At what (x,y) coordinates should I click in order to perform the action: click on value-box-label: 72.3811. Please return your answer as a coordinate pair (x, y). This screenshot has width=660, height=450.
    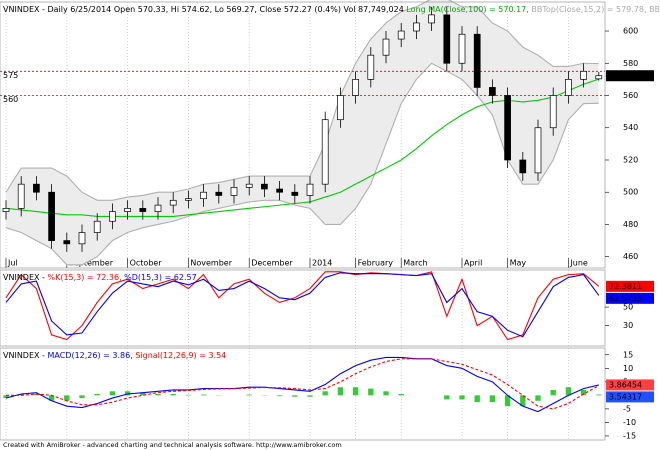
    Looking at the image, I should click on (625, 286).